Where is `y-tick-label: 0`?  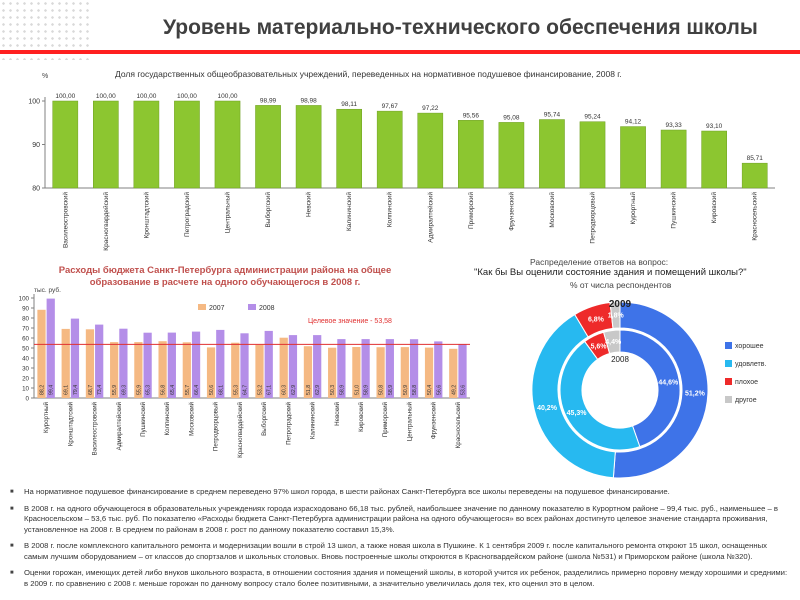
y-tick-label: 0 is located at coordinates (28, 398).